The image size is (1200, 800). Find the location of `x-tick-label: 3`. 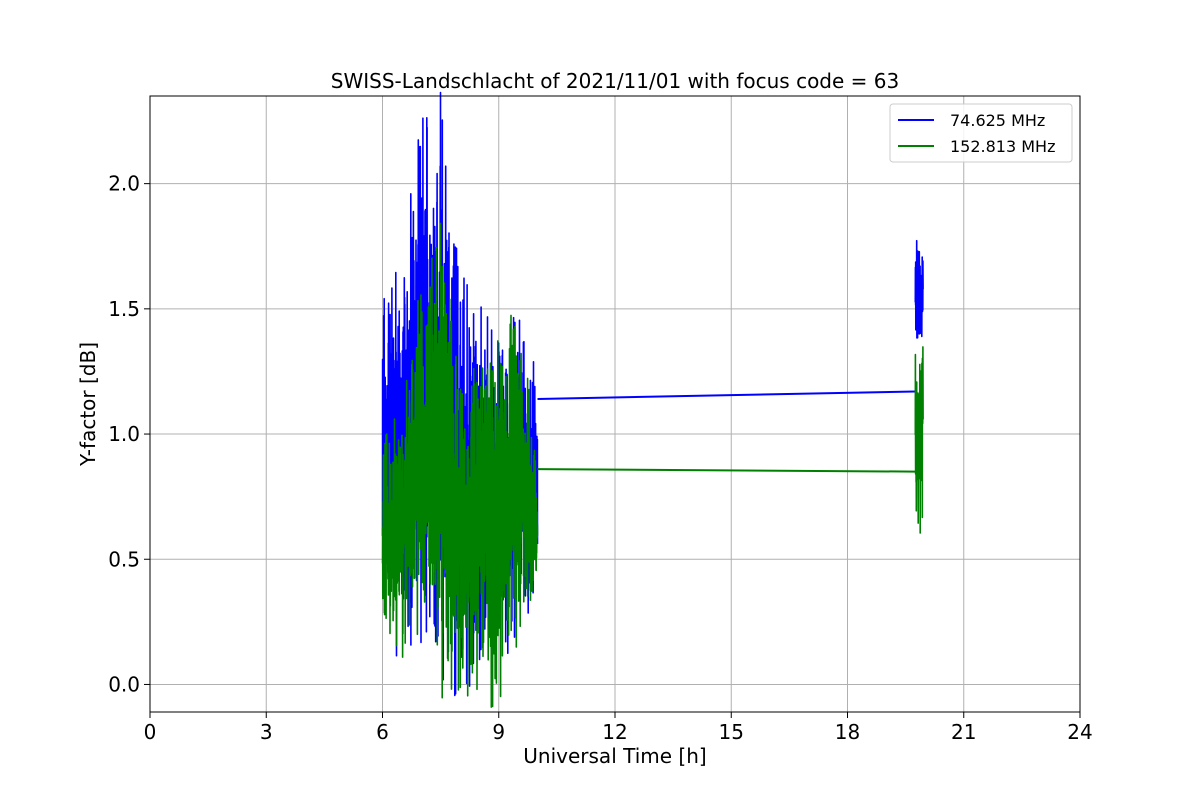

x-tick-label: 3 is located at coordinates (266, 732).